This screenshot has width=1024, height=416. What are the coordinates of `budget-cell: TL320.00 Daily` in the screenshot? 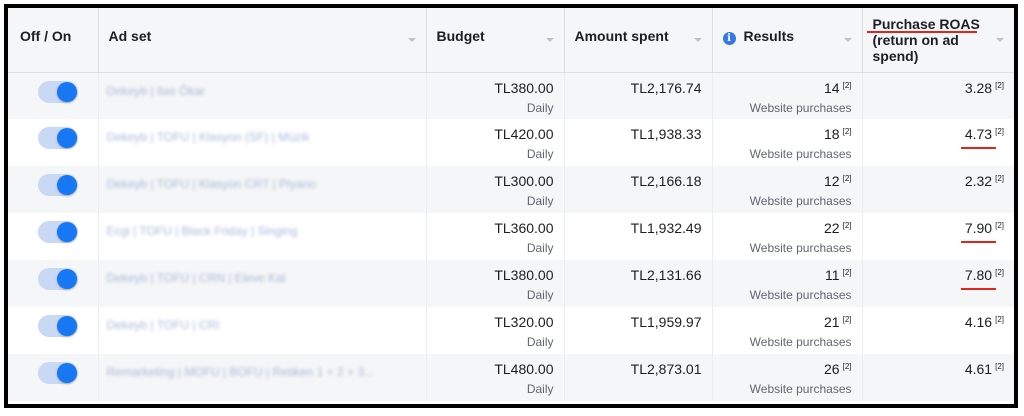 It's located at (495, 330).